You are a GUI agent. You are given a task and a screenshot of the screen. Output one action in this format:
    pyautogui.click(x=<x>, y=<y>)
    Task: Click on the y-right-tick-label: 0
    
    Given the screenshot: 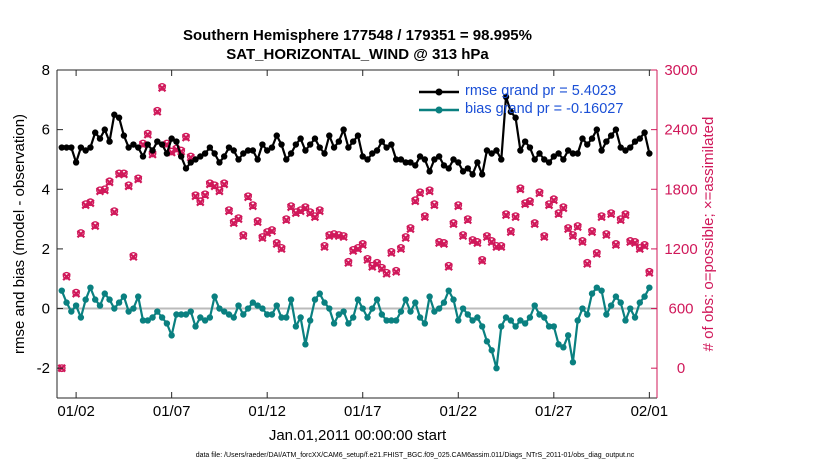 What is the action you would take?
    pyautogui.click(x=681, y=368)
    